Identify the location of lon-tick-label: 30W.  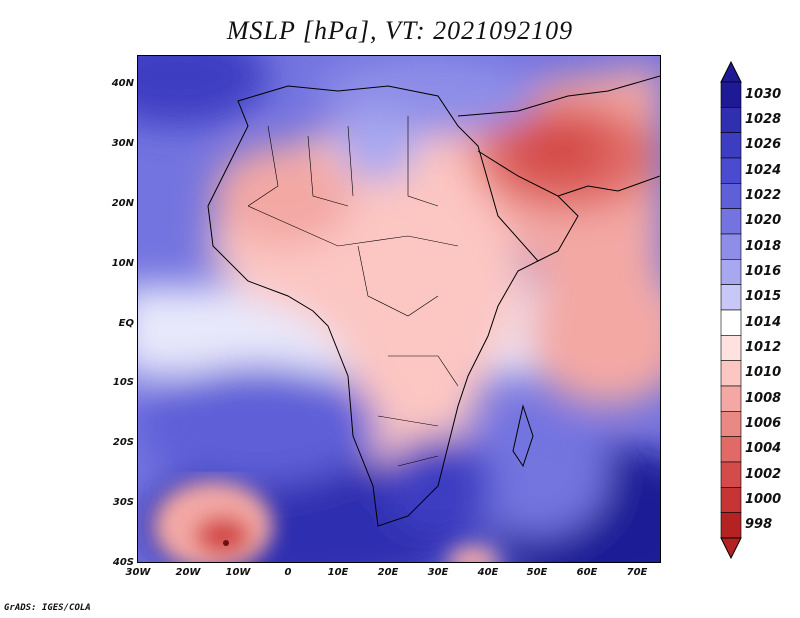
(138, 572).